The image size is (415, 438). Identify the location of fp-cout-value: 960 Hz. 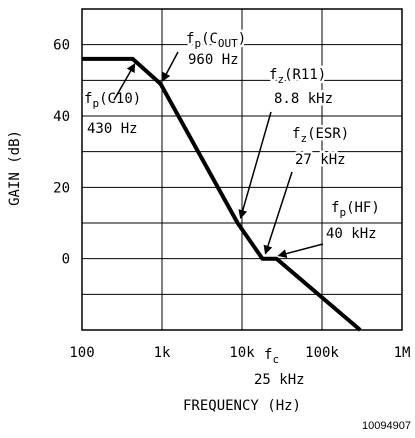
(213, 60).